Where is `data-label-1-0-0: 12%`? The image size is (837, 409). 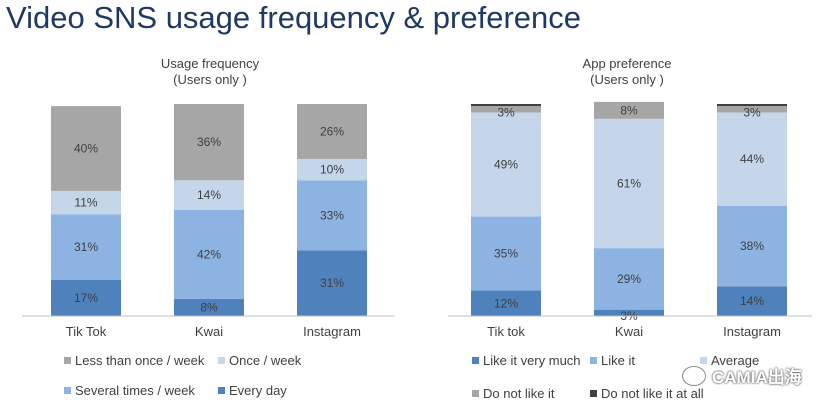 data-label-1-0-0: 12% is located at coordinates (506, 303).